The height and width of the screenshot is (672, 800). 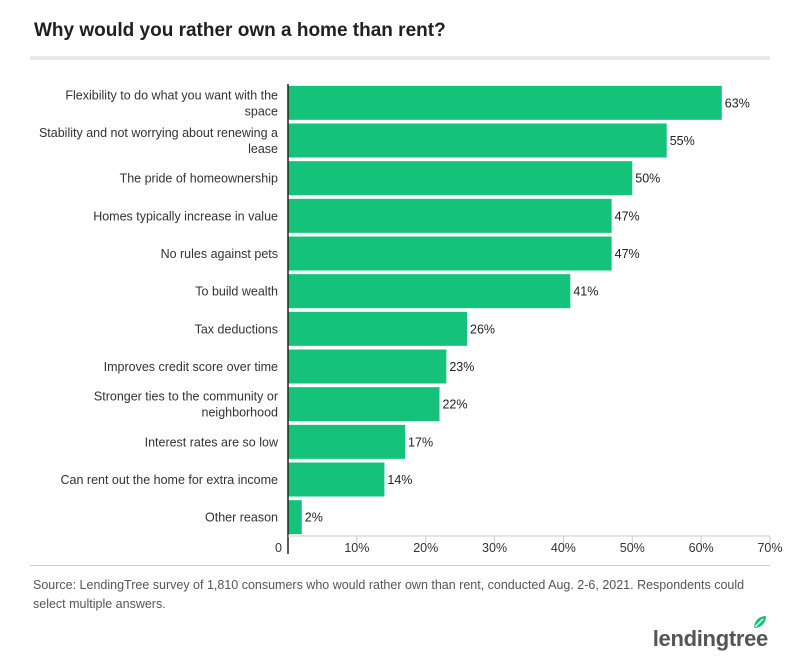 What do you see at coordinates (682, 141) in the screenshot?
I see `value-label: 55%` at bounding box center [682, 141].